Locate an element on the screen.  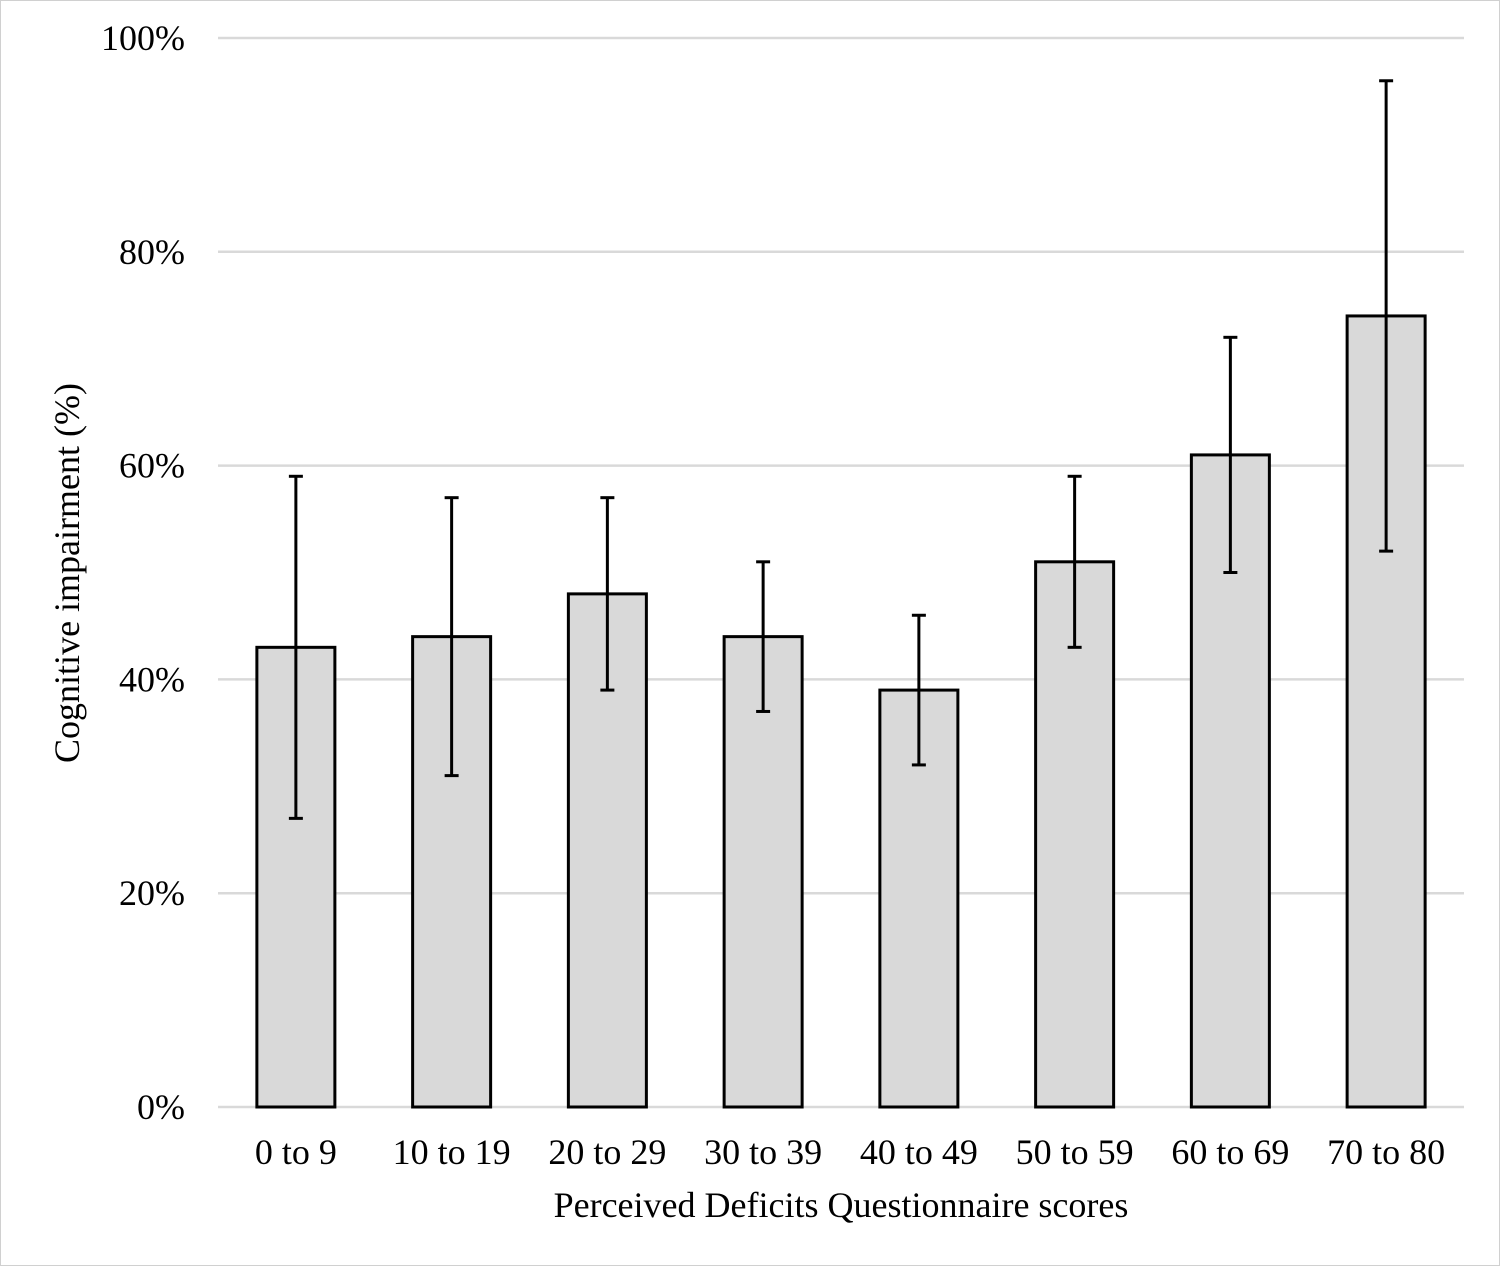
y-tick-label: 0% is located at coordinates (161, 1107).